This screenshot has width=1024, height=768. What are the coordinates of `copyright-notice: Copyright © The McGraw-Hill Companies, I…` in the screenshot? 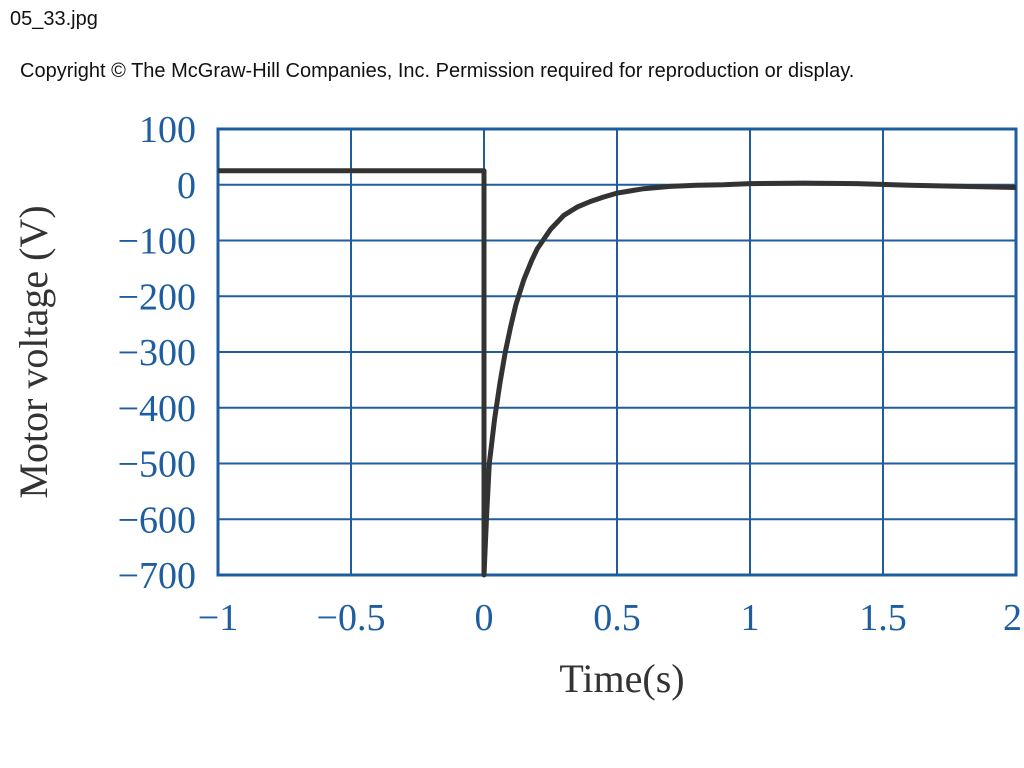 It's located at (437, 71).